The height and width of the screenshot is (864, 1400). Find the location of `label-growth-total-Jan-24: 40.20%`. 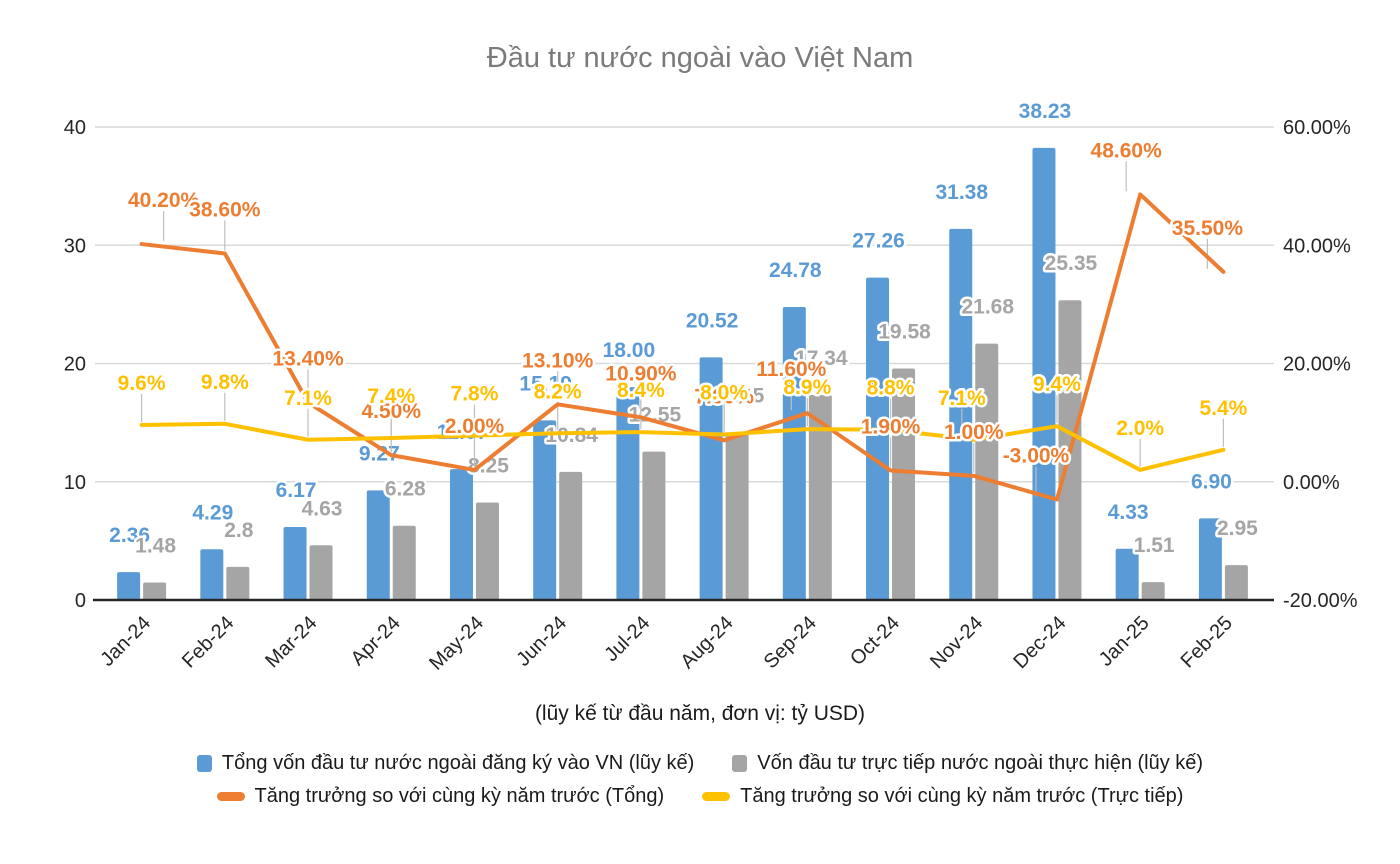

label-growth-total-Jan-24: 40.20% is located at coordinates (164, 200).